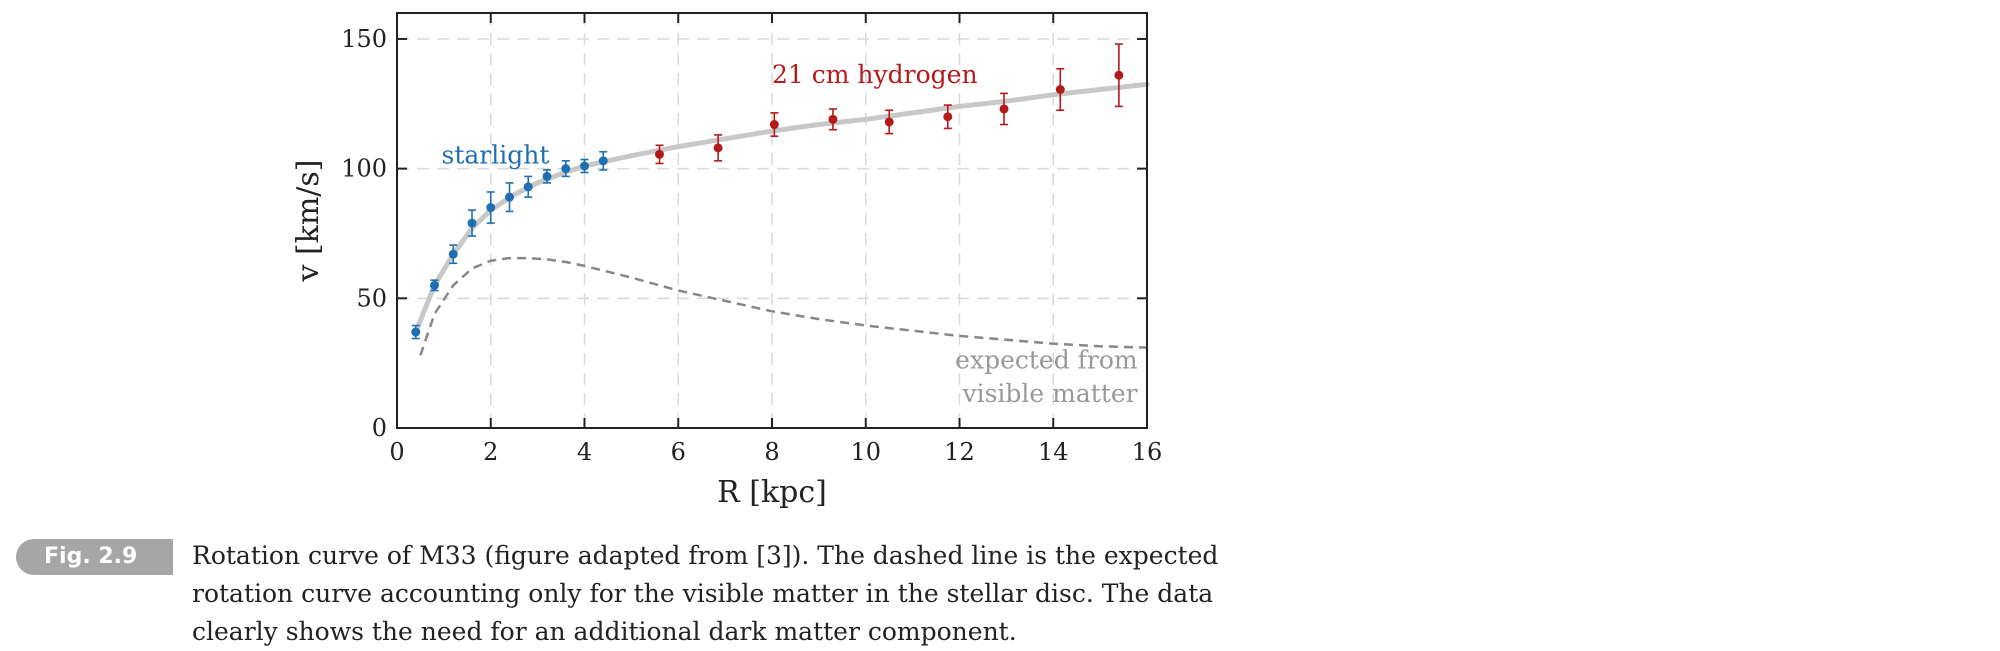  Describe the element at coordinates (1046, 359) in the screenshot. I see `expected-label-line1: expected from` at that location.